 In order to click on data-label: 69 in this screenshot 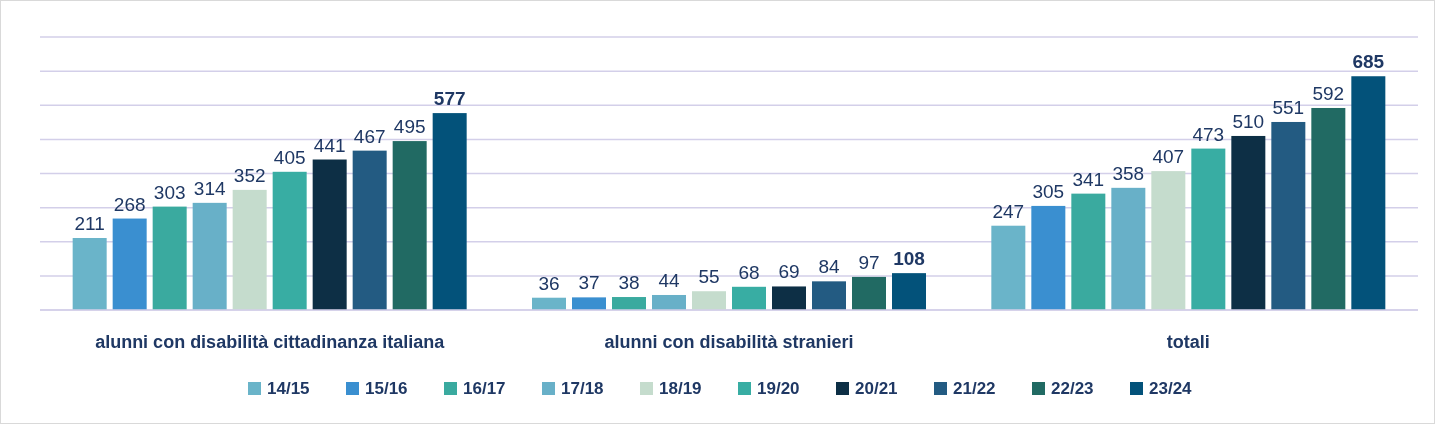, I will do `click(789, 272)`.